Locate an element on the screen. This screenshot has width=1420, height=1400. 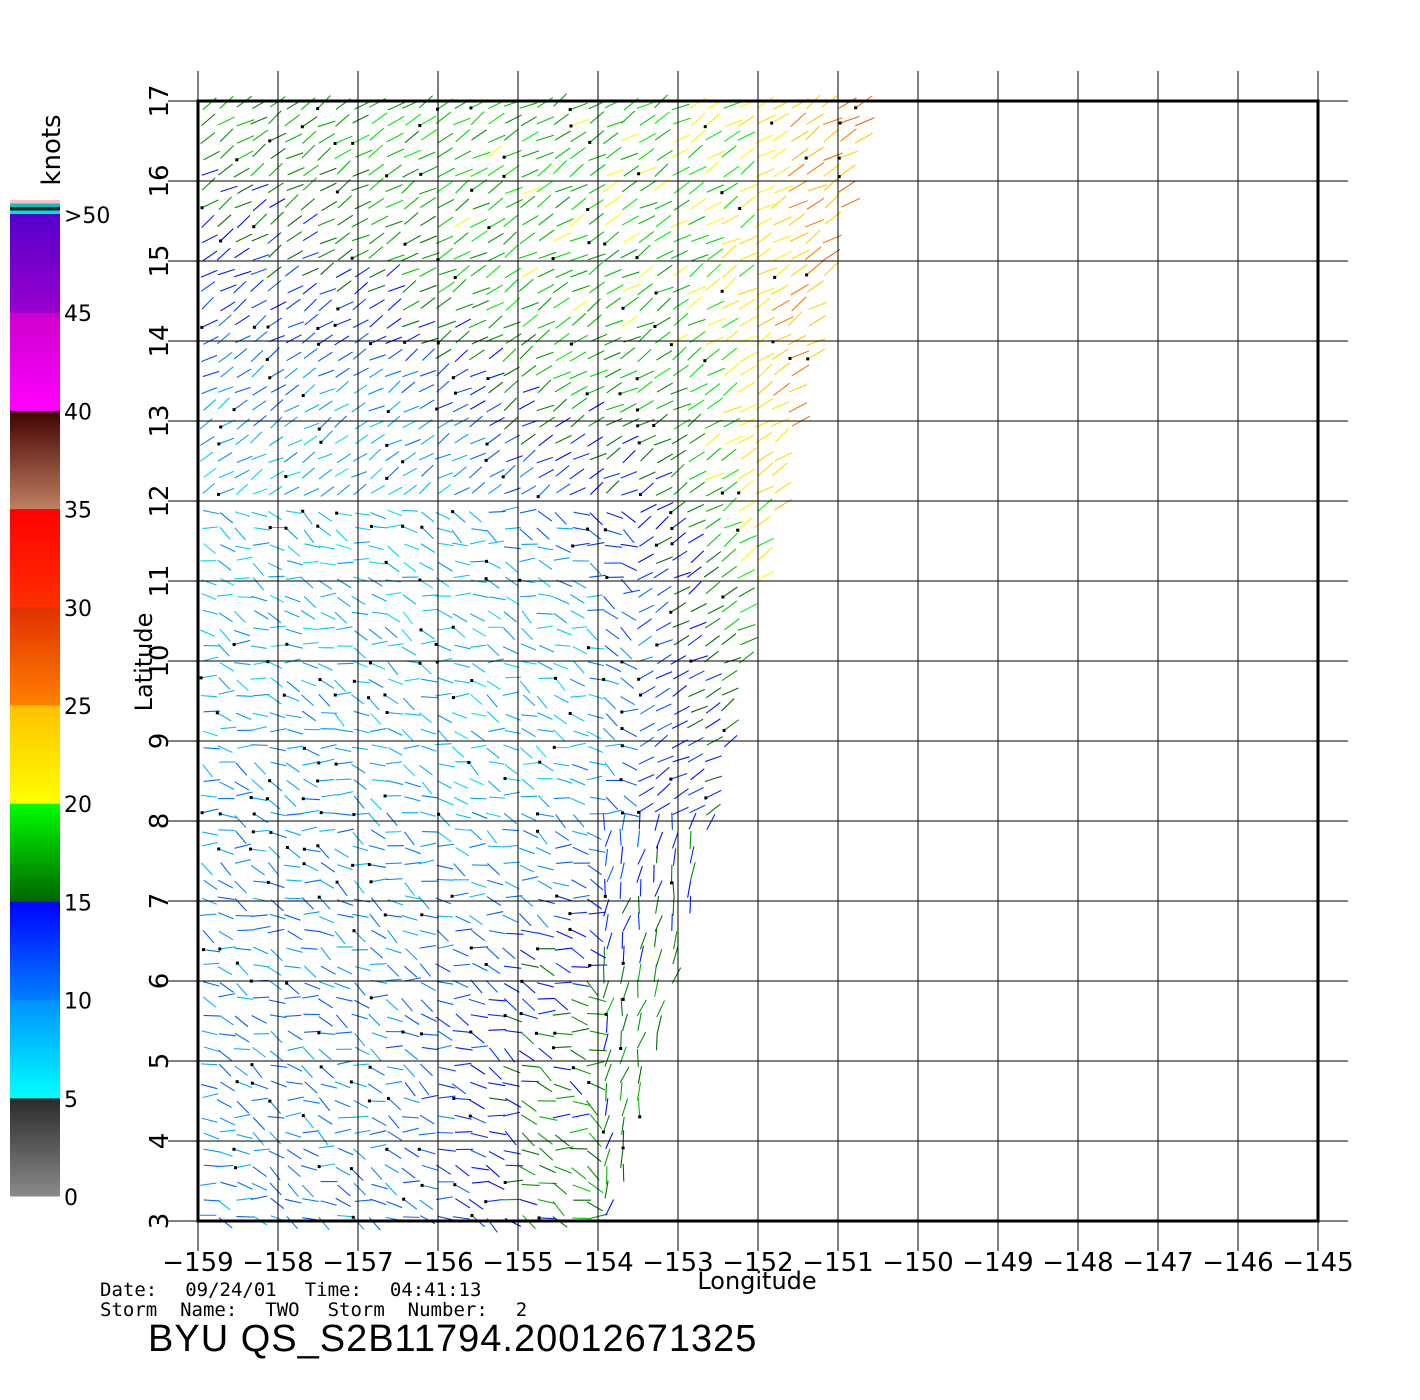
y-tick-label: 17 is located at coordinates (160, 100).